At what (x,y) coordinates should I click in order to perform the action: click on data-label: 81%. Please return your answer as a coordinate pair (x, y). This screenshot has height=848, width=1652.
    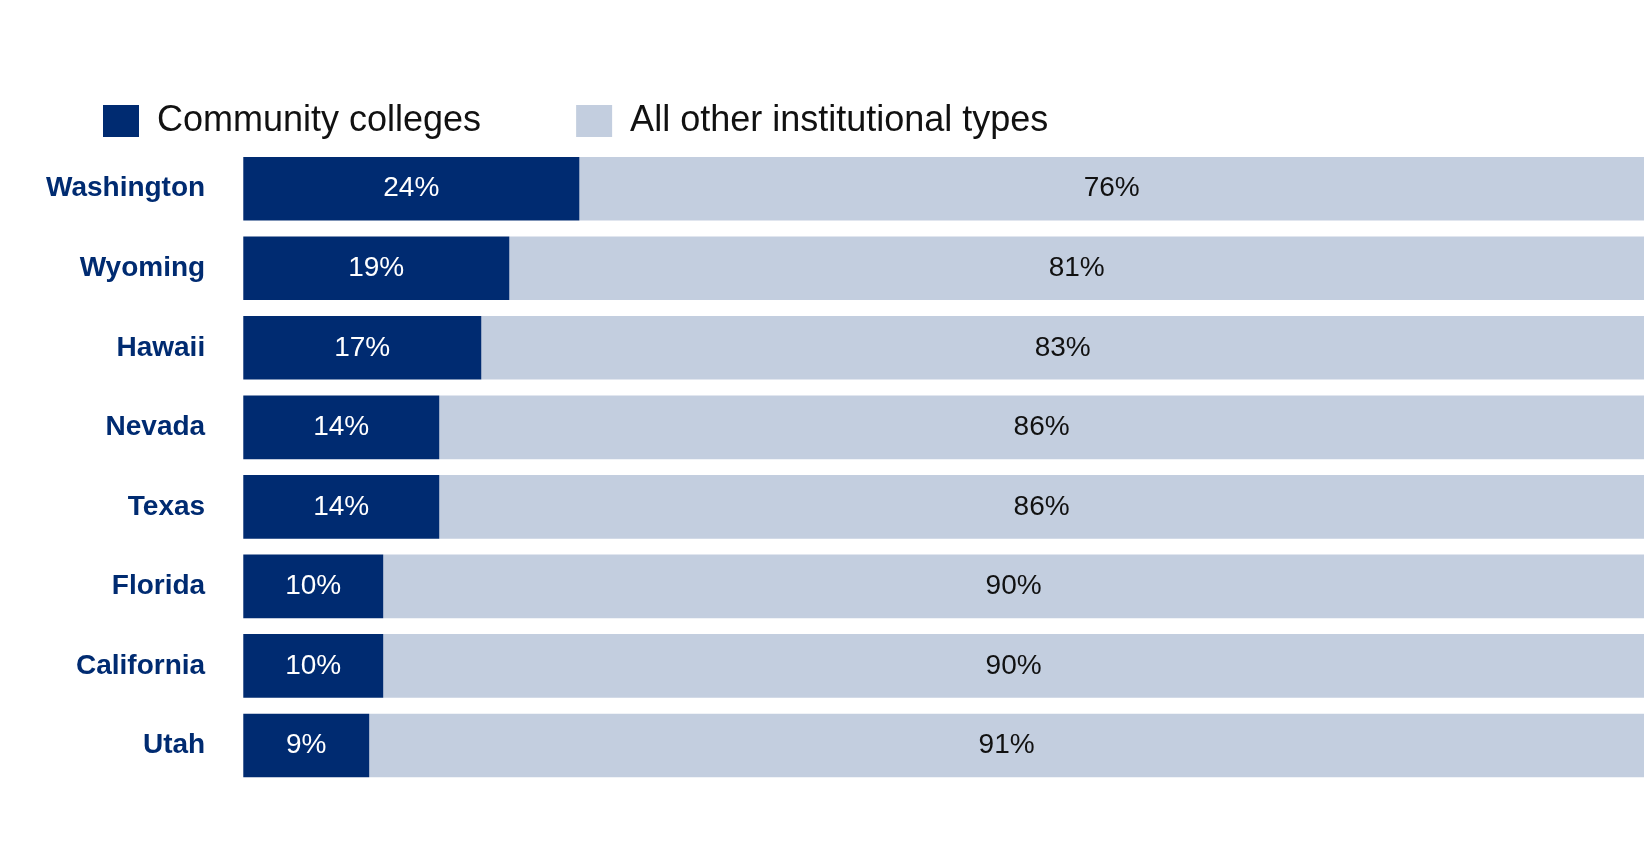
    Looking at the image, I should click on (1076, 267).